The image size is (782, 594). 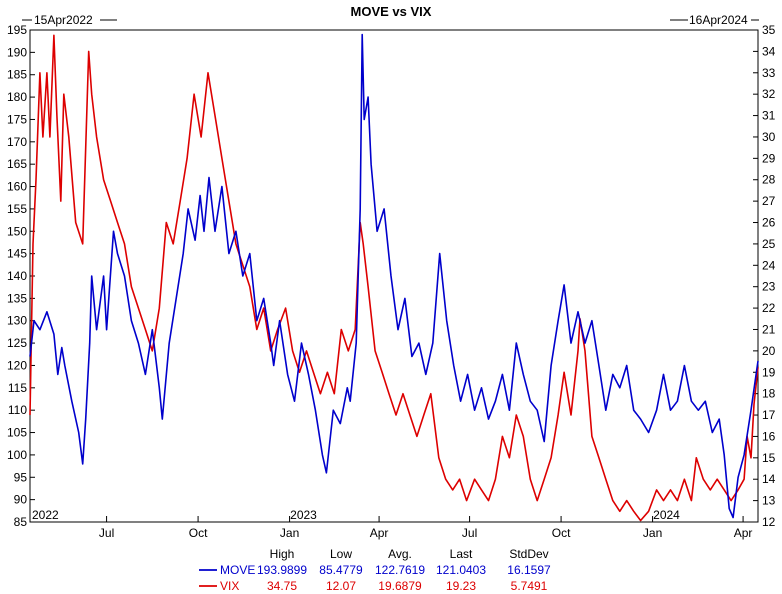 I want to click on right-axis-tick-label: 12, so click(x=769, y=522).